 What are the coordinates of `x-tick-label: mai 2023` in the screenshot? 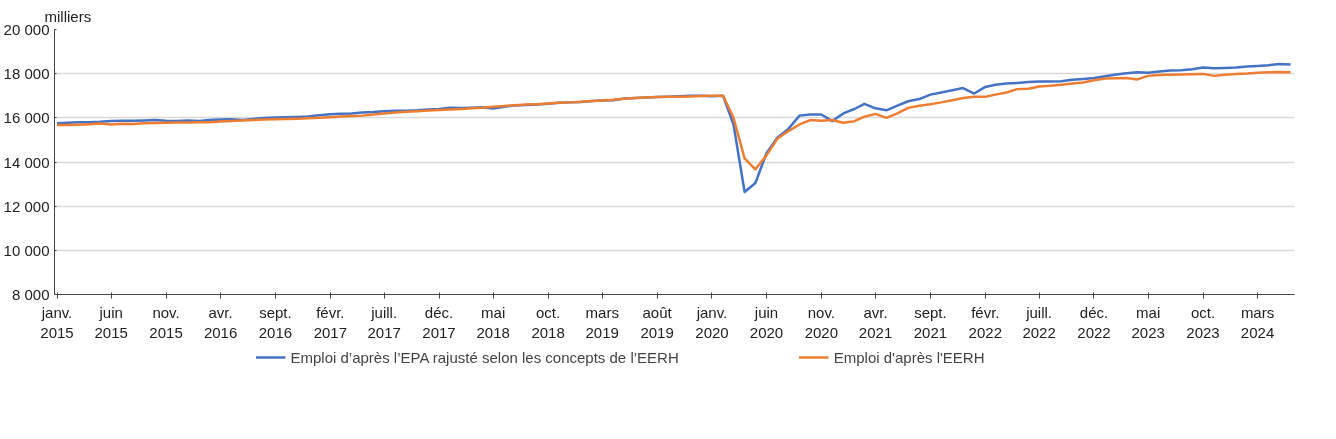 It's located at (1148, 322).